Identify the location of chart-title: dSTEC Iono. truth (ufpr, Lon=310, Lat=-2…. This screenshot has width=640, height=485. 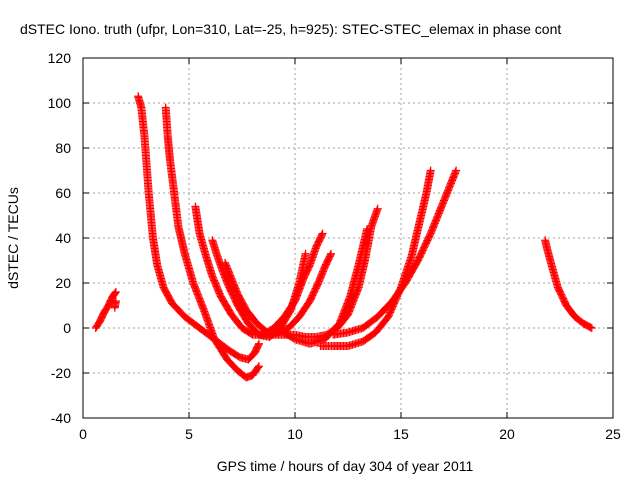
(290, 29).